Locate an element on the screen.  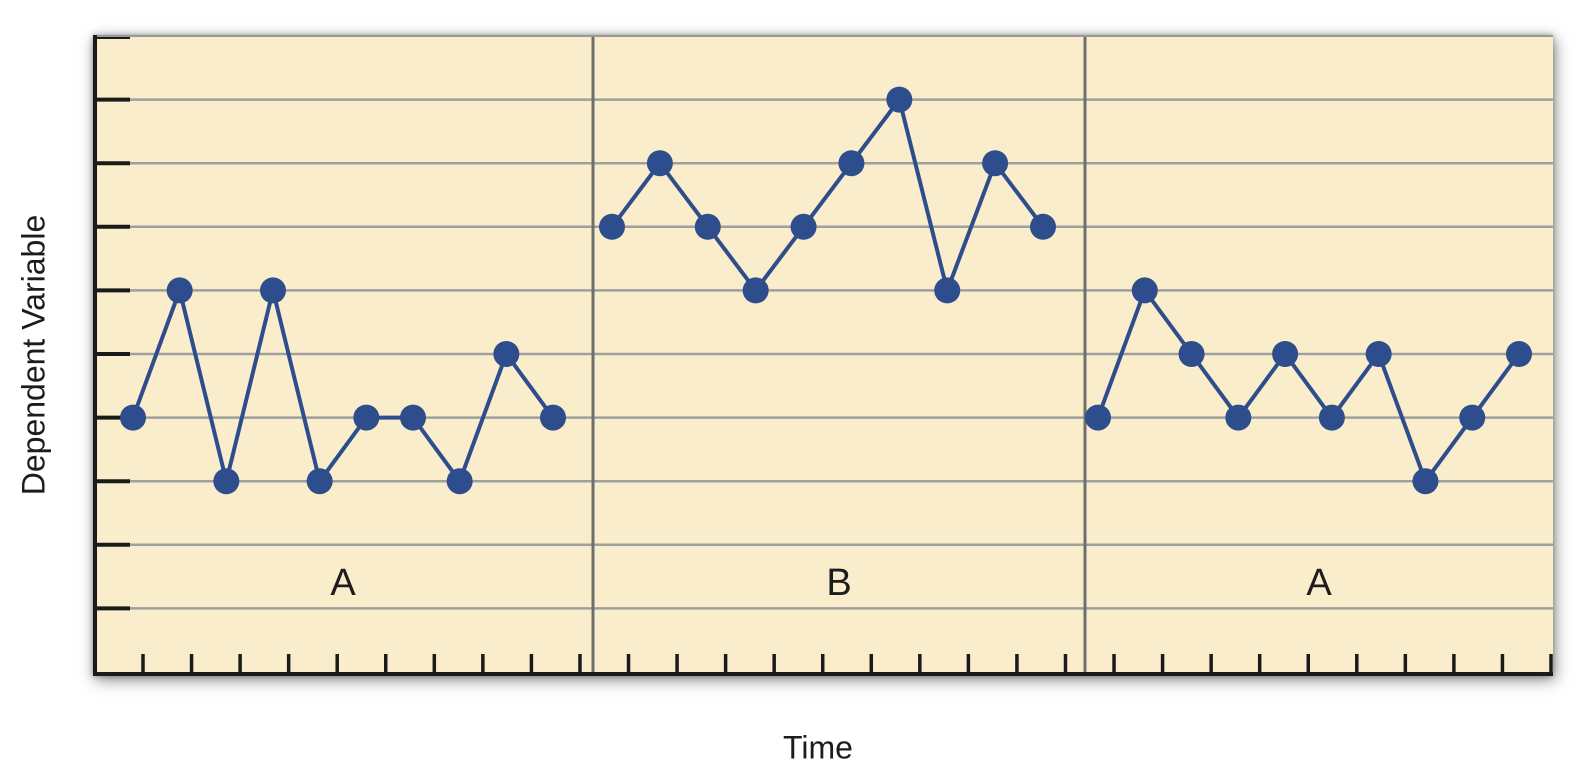
y-axis-label: Dependent Variable is located at coordinates (33, 355).